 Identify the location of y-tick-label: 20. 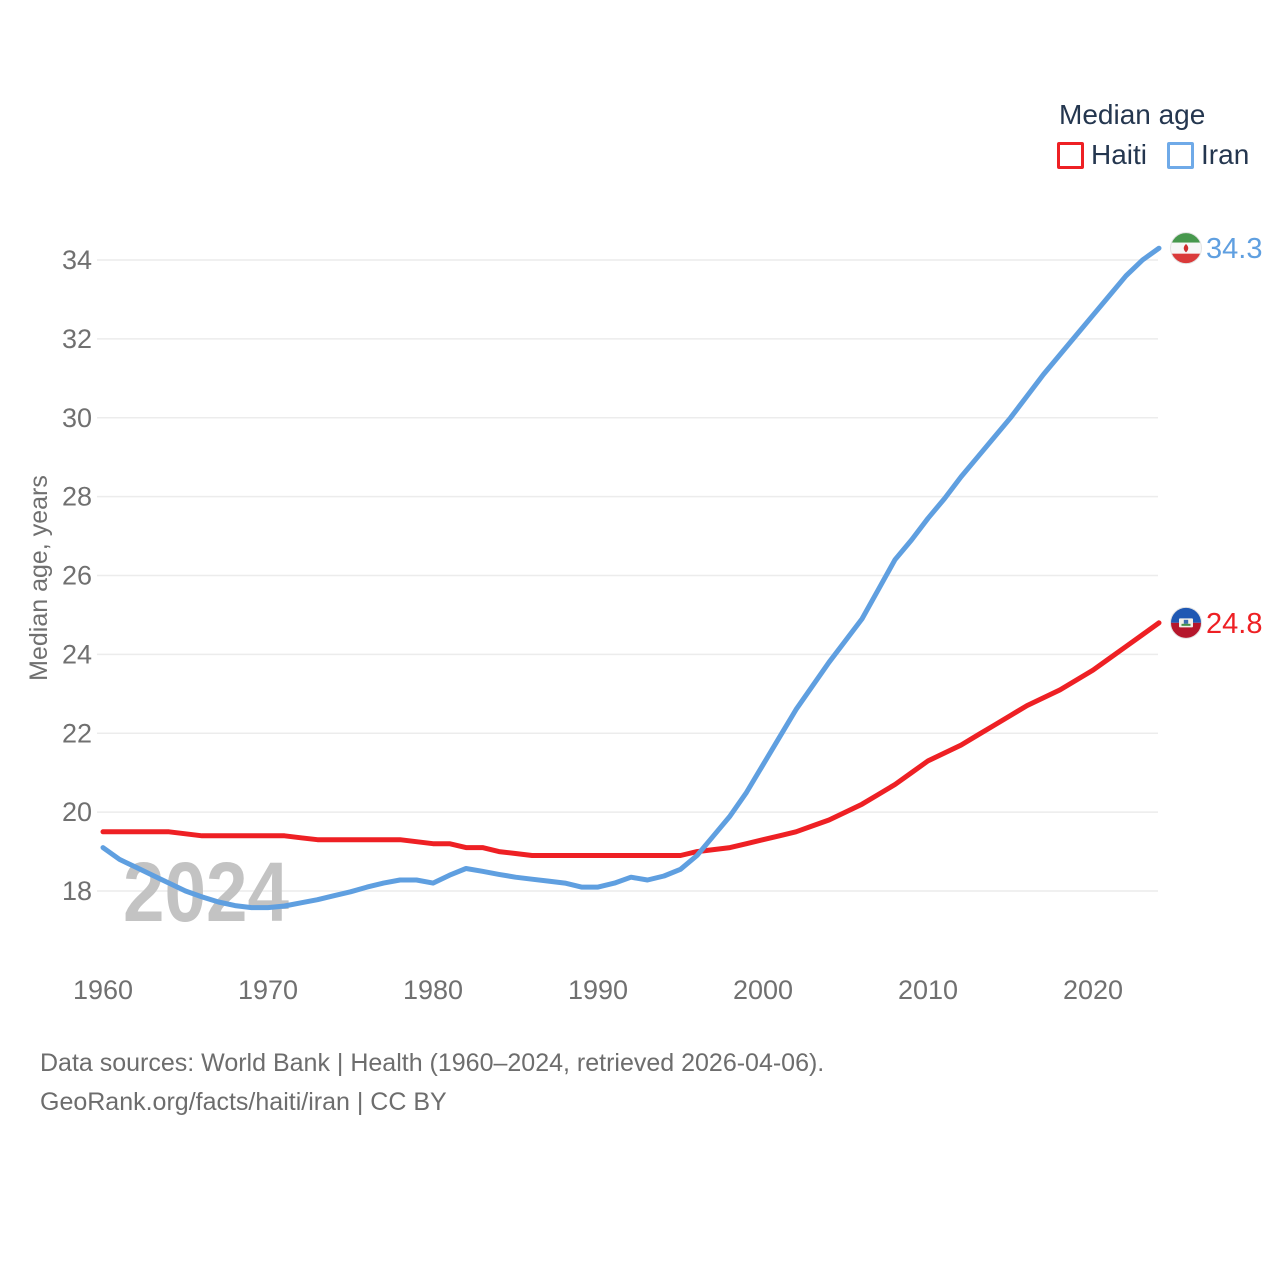
(77, 812).